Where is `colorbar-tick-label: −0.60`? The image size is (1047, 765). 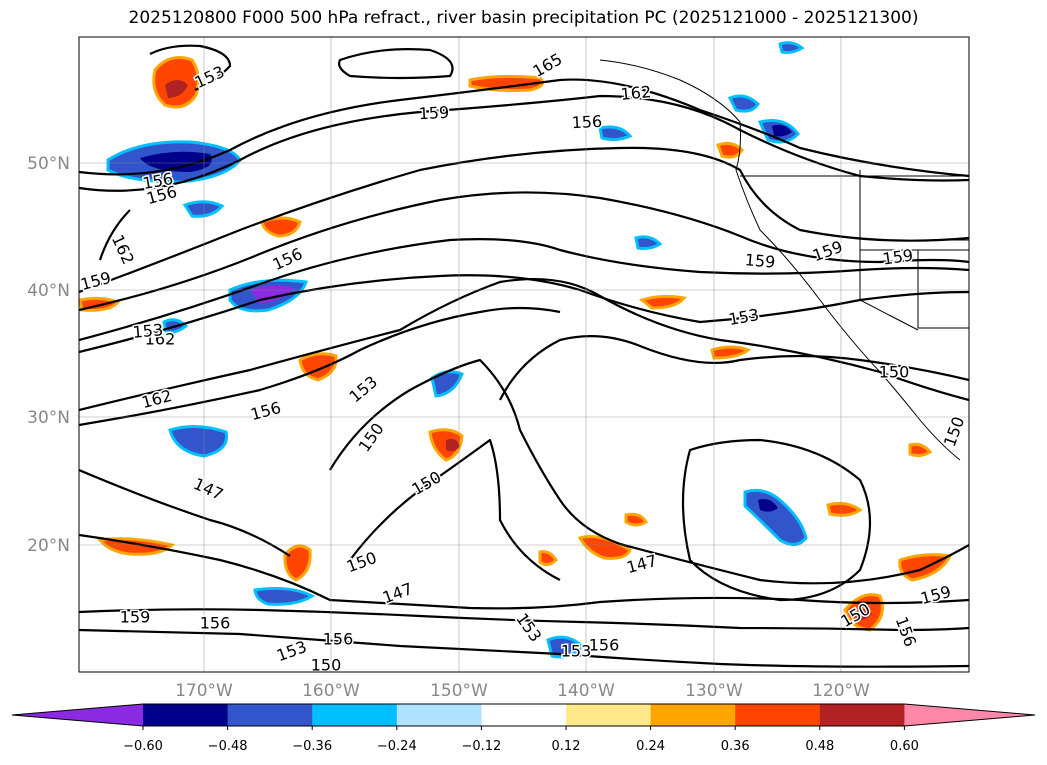
colorbar-tick-label: −0.60 is located at coordinates (143, 746).